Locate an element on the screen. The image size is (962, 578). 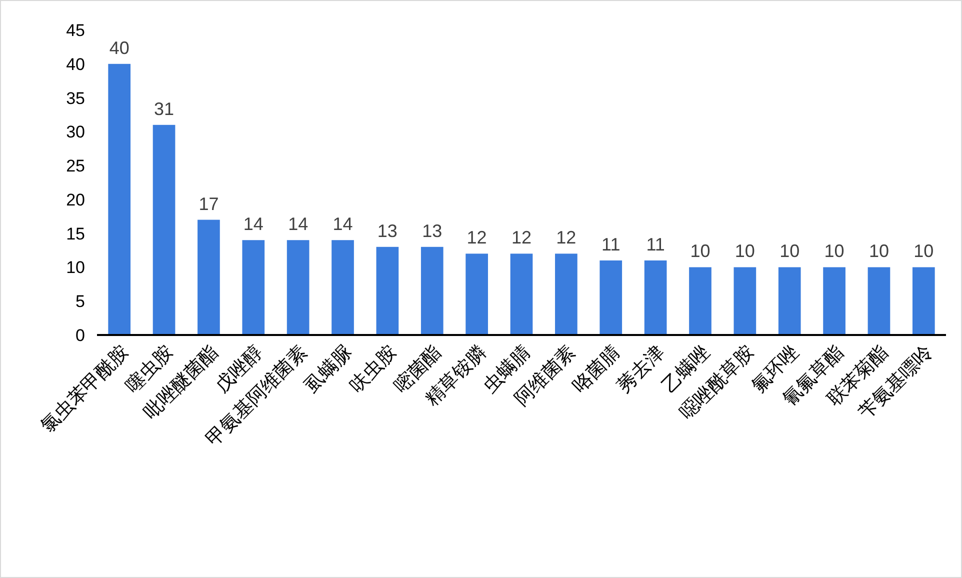
y-tick-label: 15 is located at coordinates (75, 234).